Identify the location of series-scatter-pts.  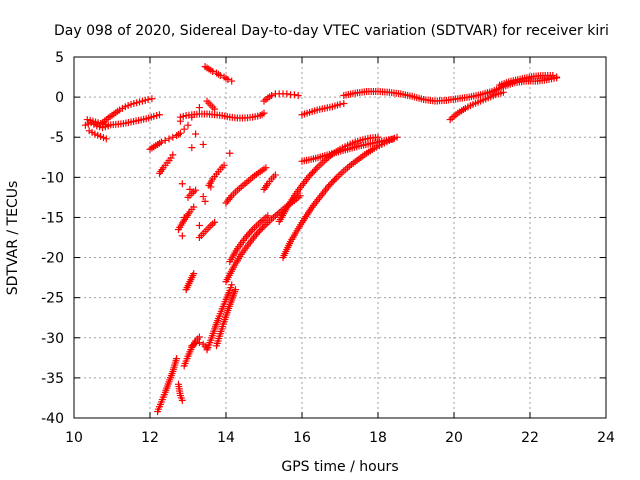
(205, 172).